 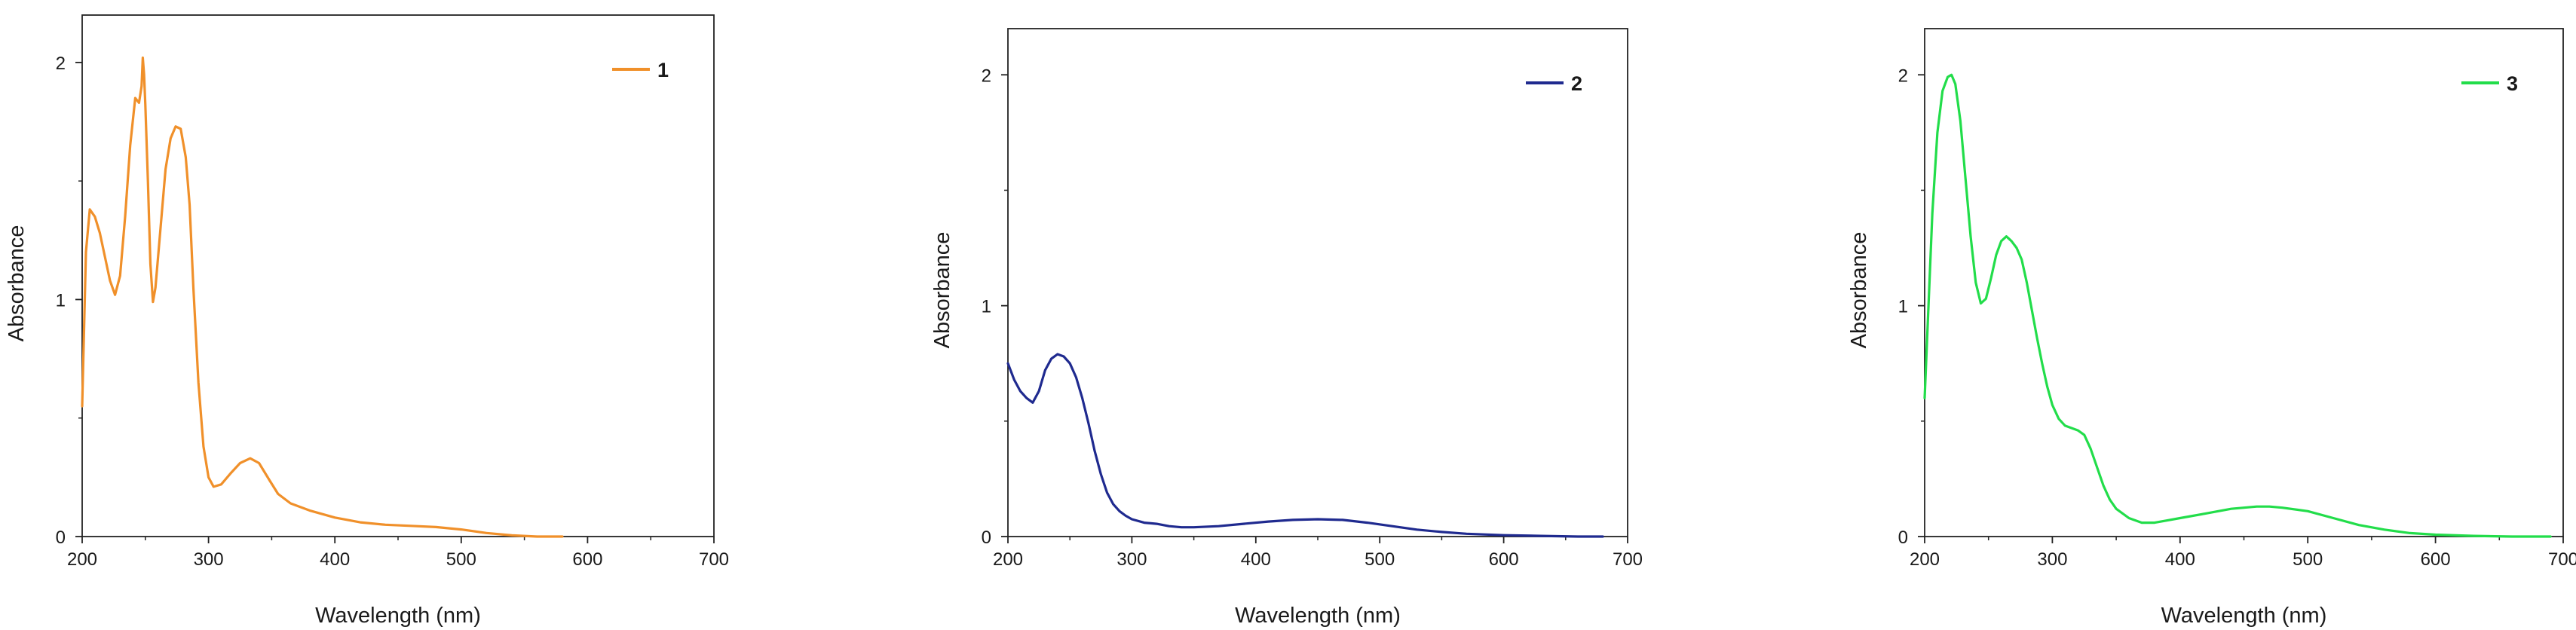 I want to click on legend-label: 1, so click(x=663, y=70).